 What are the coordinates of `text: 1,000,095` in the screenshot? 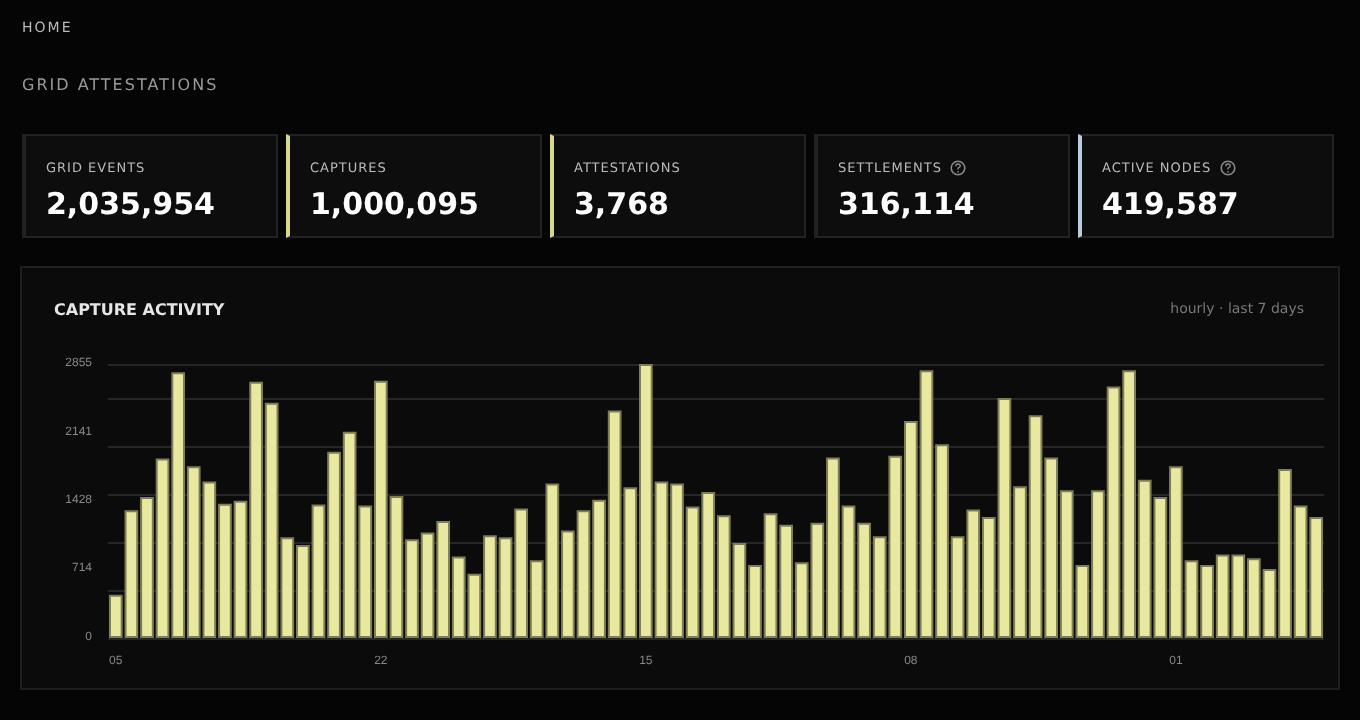 It's located at (394, 204).